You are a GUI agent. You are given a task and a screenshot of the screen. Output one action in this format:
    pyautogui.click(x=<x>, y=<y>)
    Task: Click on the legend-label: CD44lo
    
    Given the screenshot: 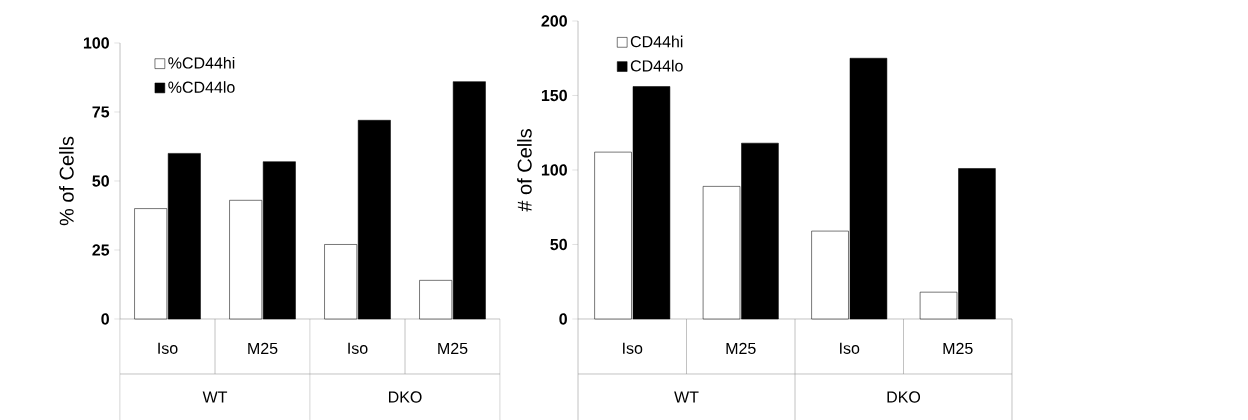 What is the action you would take?
    pyautogui.click(x=656, y=65)
    